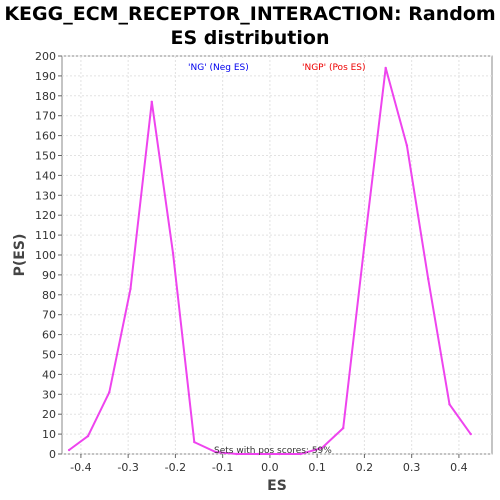 This screenshot has height=500, width=500. What do you see at coordinates (459, 467) in the screenshot?
I see `x-tick-label: 0.4` at bounding box center [459, 467].